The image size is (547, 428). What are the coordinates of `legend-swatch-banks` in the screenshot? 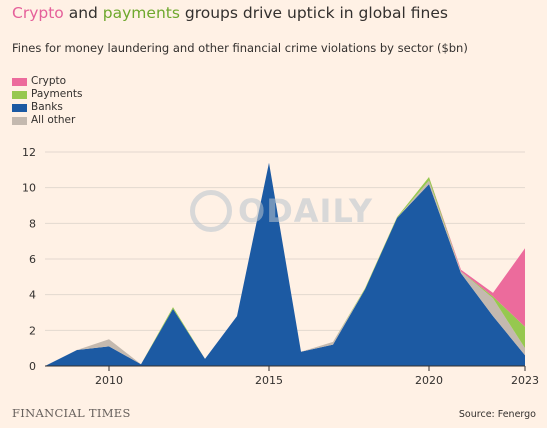 It's located at (19, 107).